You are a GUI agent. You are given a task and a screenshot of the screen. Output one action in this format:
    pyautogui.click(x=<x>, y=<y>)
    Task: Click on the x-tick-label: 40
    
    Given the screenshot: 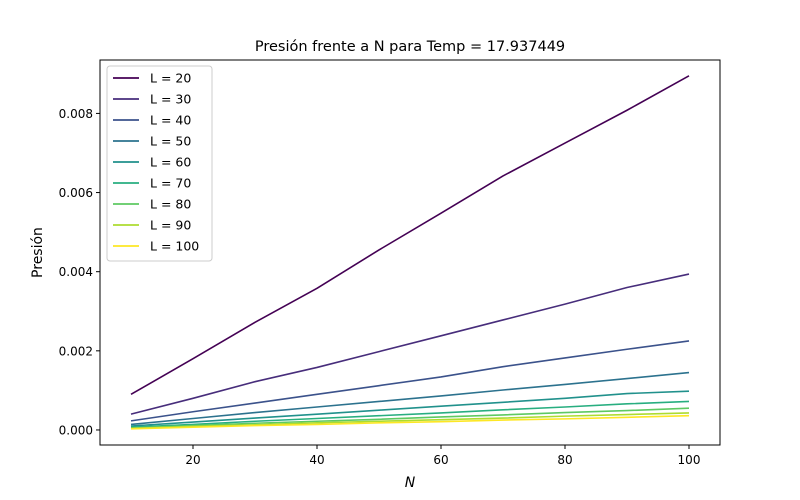 What is the action you would take?
    pyautogui.click(x=316, y=460)
    